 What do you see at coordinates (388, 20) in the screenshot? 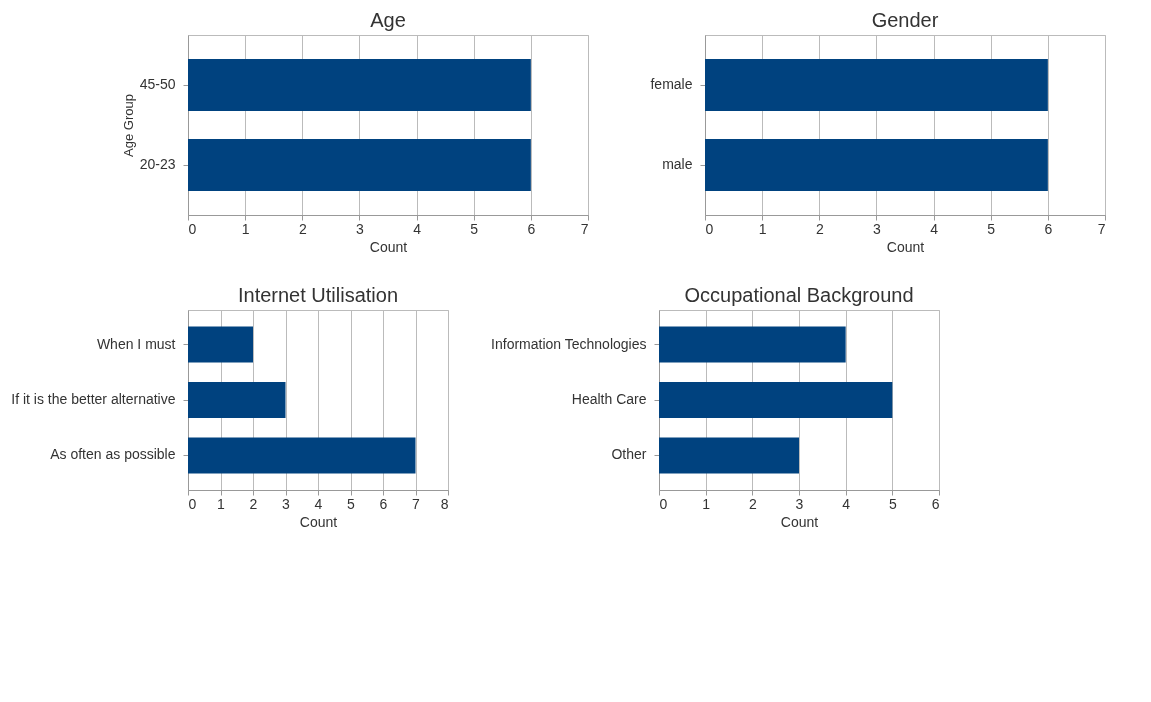
I see `chart-title: Age` at bounding box center [388, 20].